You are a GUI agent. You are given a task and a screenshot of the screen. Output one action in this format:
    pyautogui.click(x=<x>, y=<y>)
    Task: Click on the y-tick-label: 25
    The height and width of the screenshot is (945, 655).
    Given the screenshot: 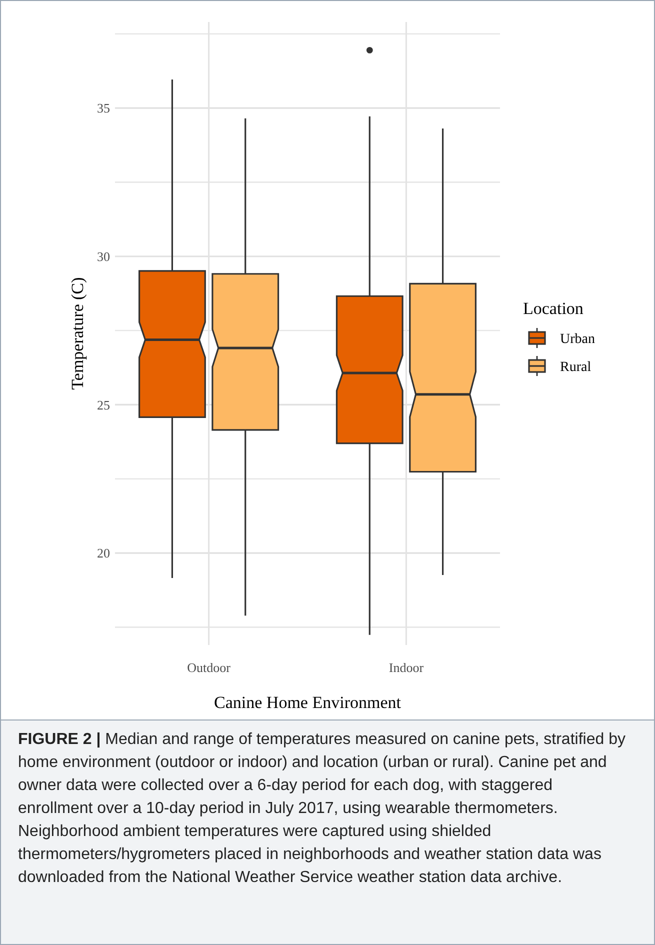 What is the action you would take?
    pyautogui.click(x=103, y=404)
    